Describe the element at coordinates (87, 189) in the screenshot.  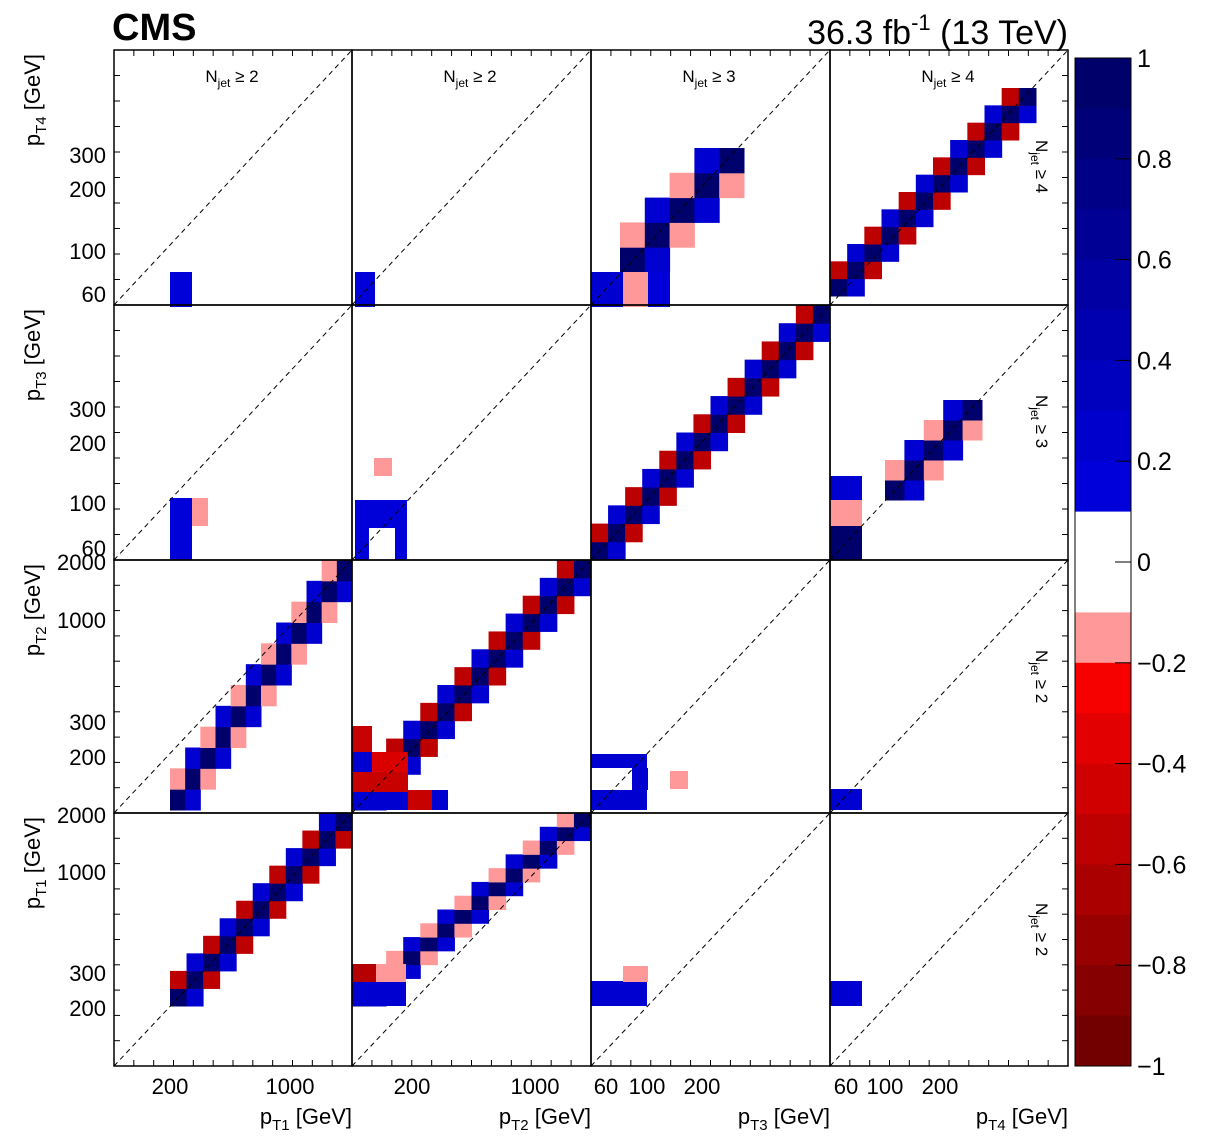
I see `y-tick-label: 200` at that location.